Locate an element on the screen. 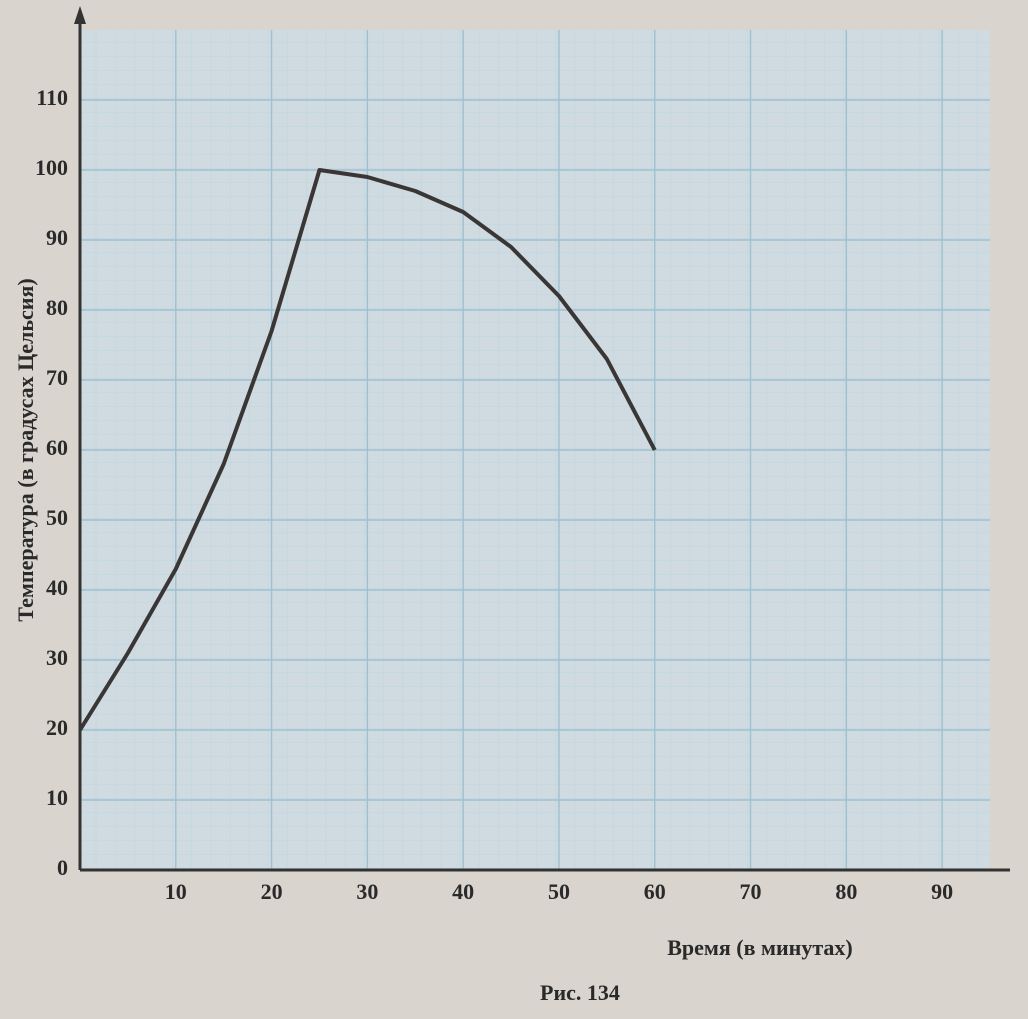 The image size is (1028, 1019). y-tick-label: 100 is located at coordinates (51, 167).